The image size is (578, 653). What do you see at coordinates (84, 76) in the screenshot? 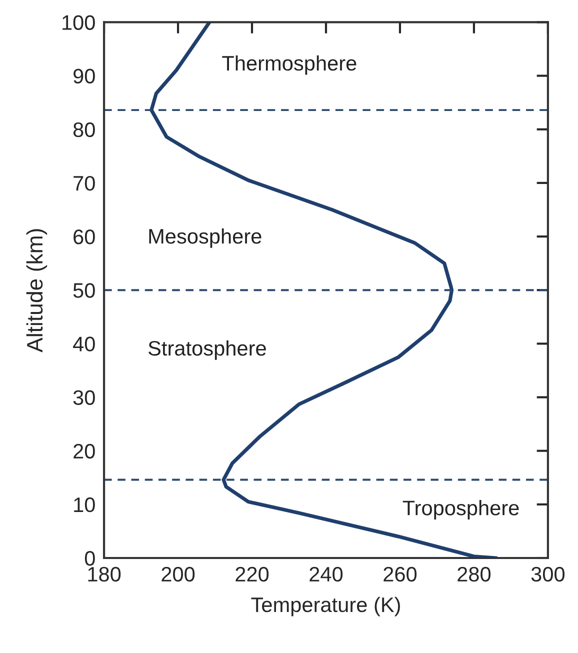
I see `y-tick-label: 90` at bounding box center [84, 76].